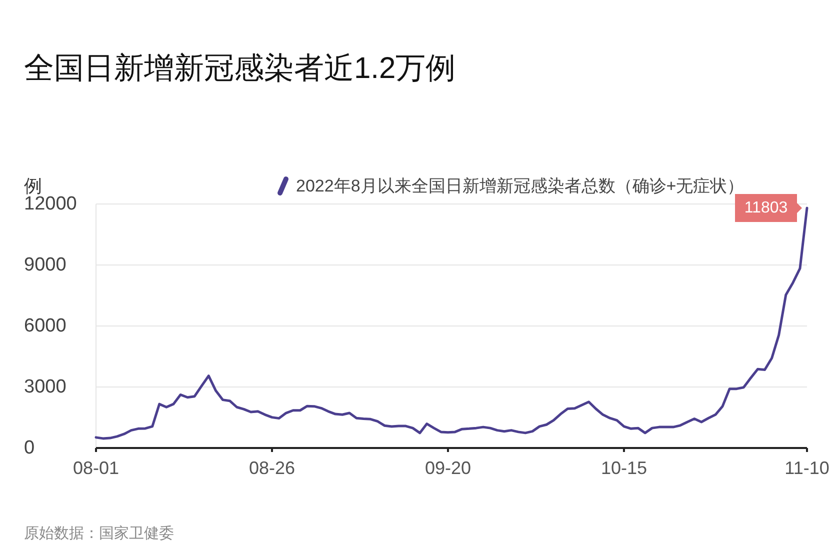  What do you see at coordinates (240, 68) in the screenshot?
I see `title: 全国日新增新冠感染者近1.2万例` at bounding box center [240, 68].